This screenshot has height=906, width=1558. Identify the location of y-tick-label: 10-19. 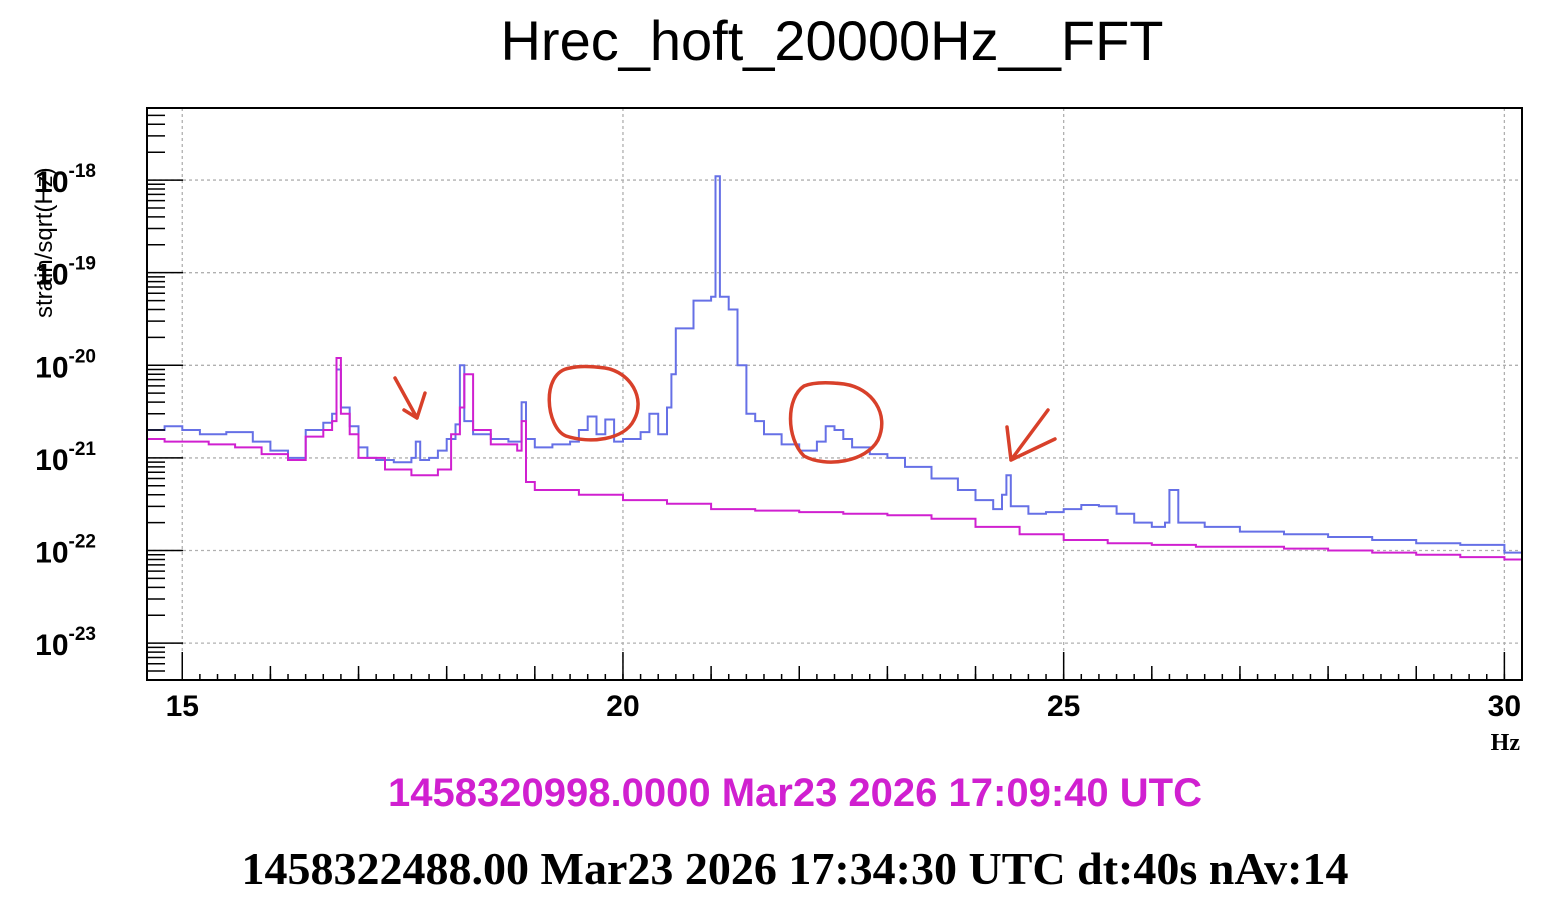
(65, 273).